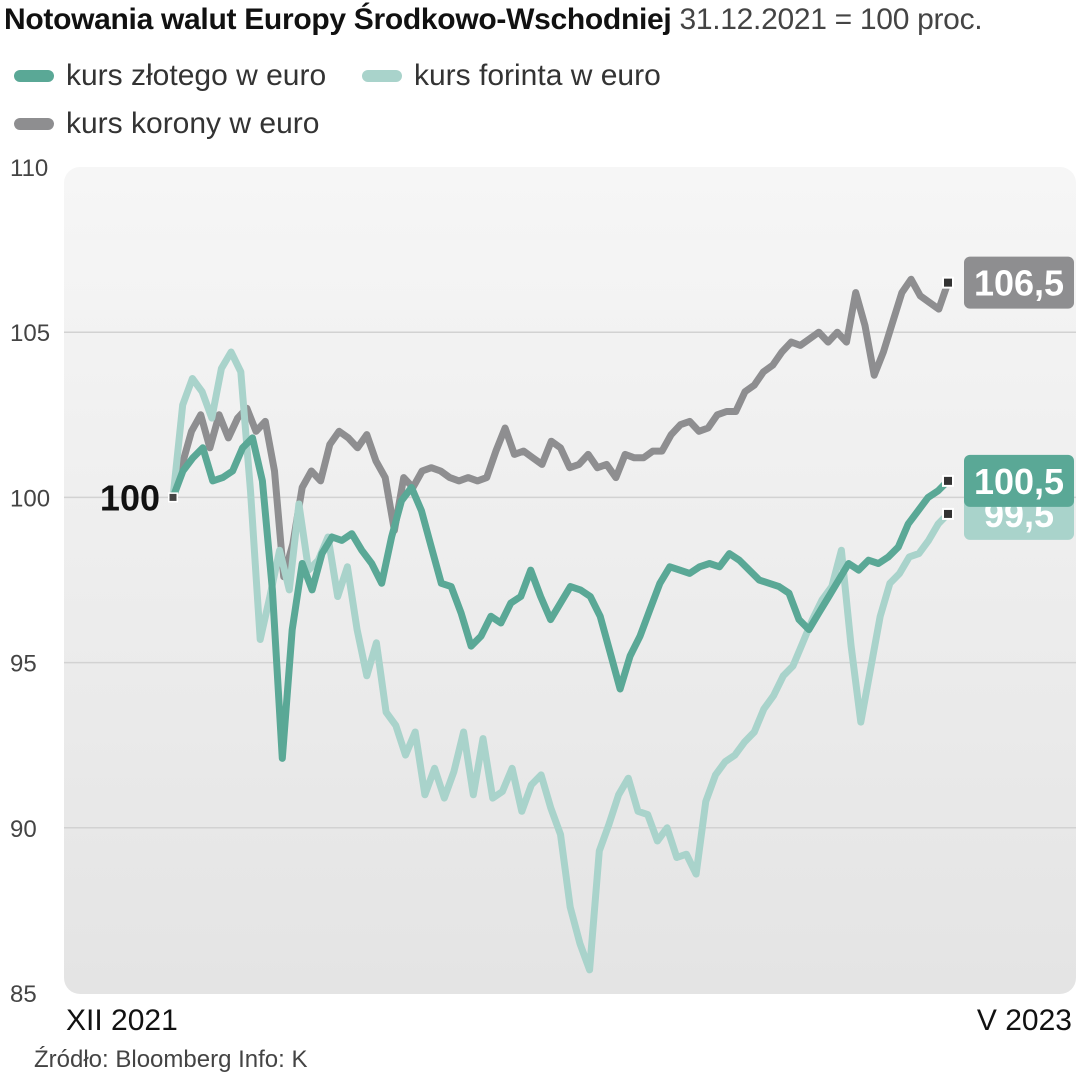 Image resolution: width=1078 pixels, height=1080 pixels. I want to click on chart-subtitle: 31.12.2021 = 100 proc., so click(831, 19).